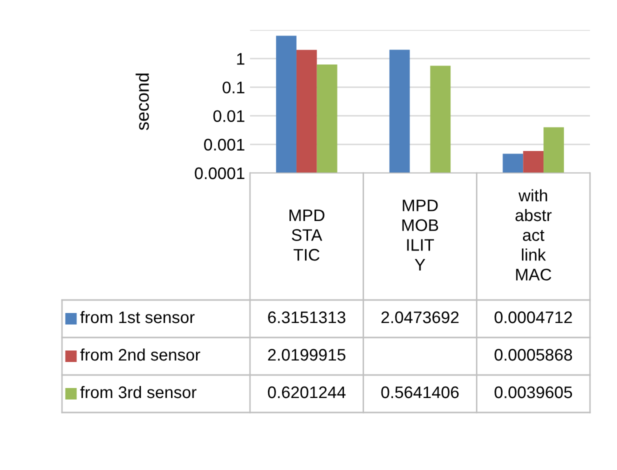 The width and height of the screenshot is (617, 470). I want to click on legend-label: from 2nd sensor, so click(140, 354).